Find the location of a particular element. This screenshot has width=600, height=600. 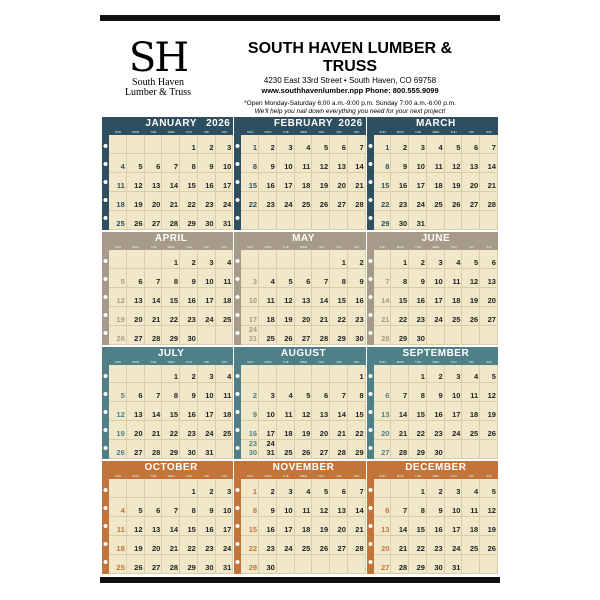

day-cell: 22 is located at coordinates (171, 316).